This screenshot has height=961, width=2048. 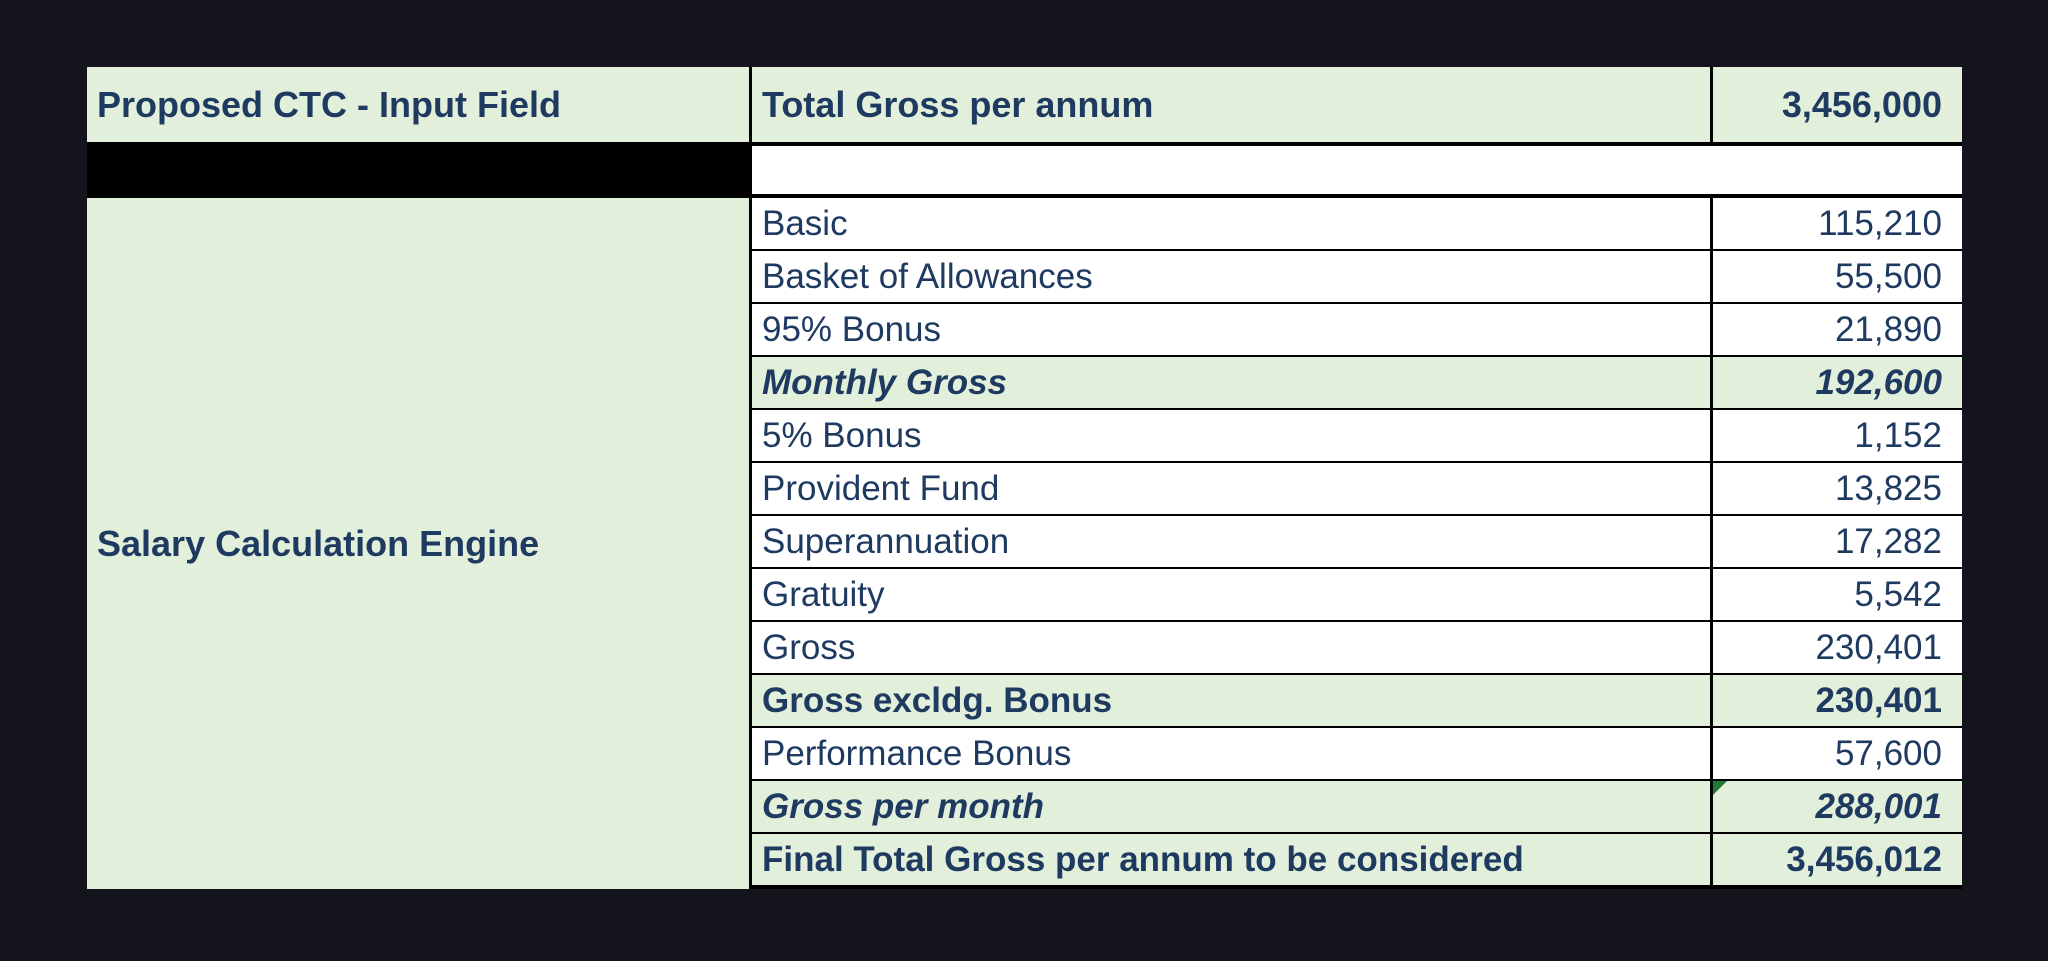 What do you see at coordinates (1837, 541) in the screenshot?
I see `row-value: 17,282` at bounding box center [1837, 541].